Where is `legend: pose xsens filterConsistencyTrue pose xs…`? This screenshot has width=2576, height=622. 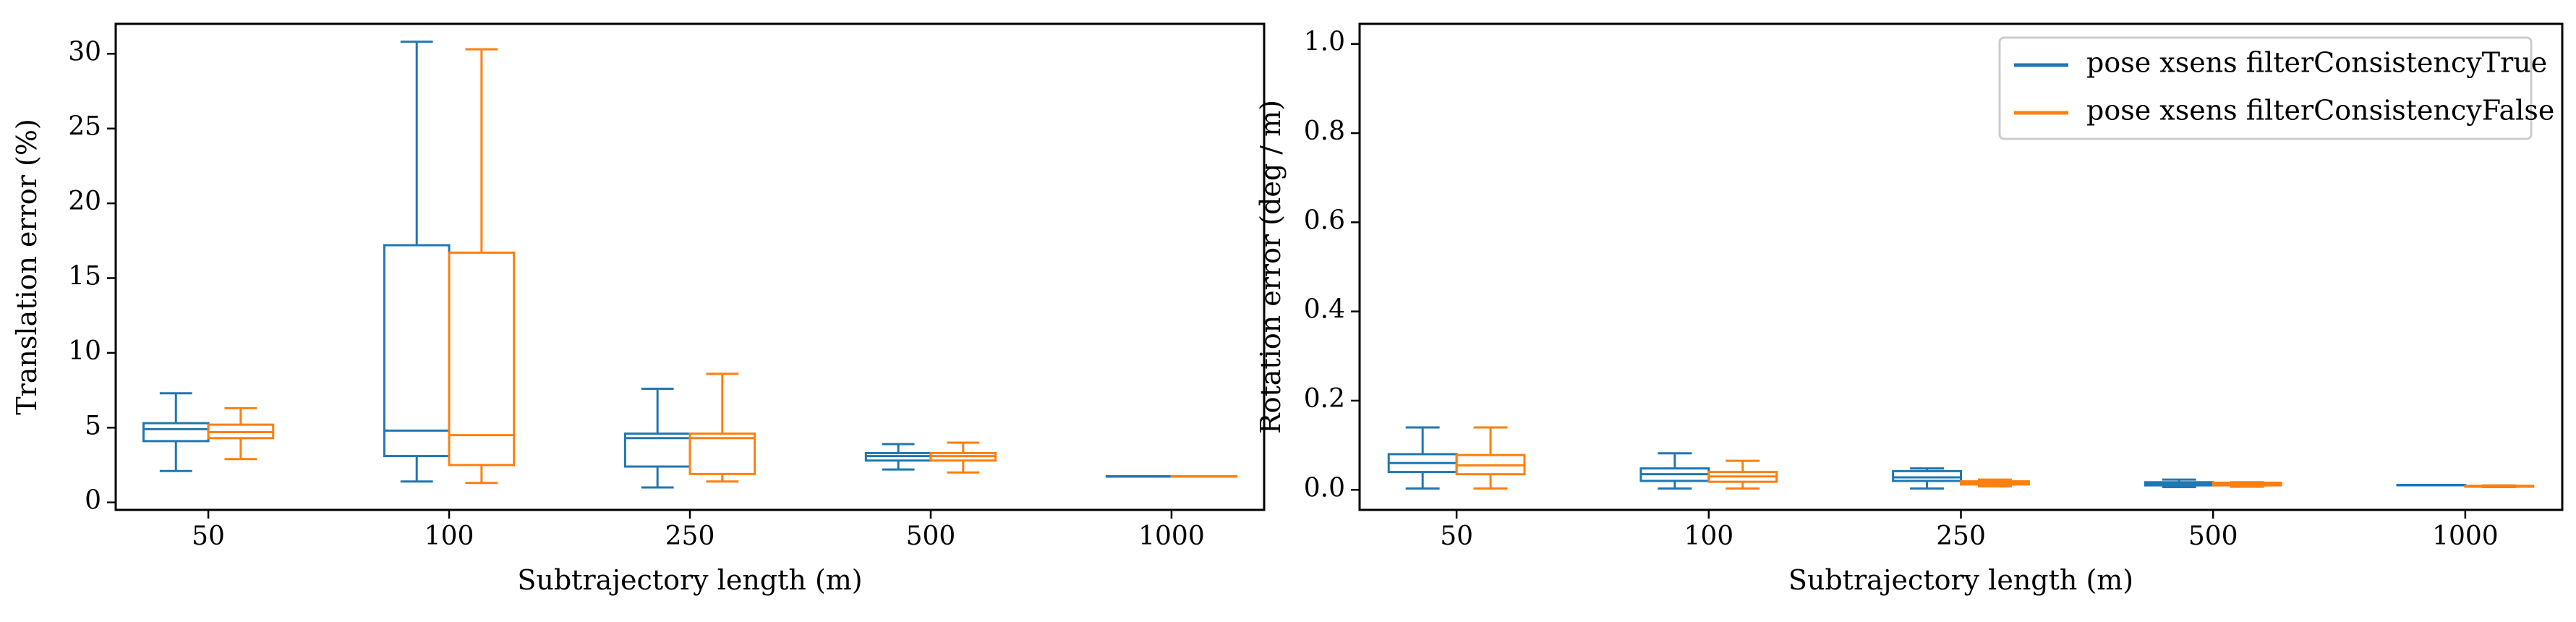
legend: pose xsens filterConsistencyTrue pose xs… is located at coordinates (2276, 88).